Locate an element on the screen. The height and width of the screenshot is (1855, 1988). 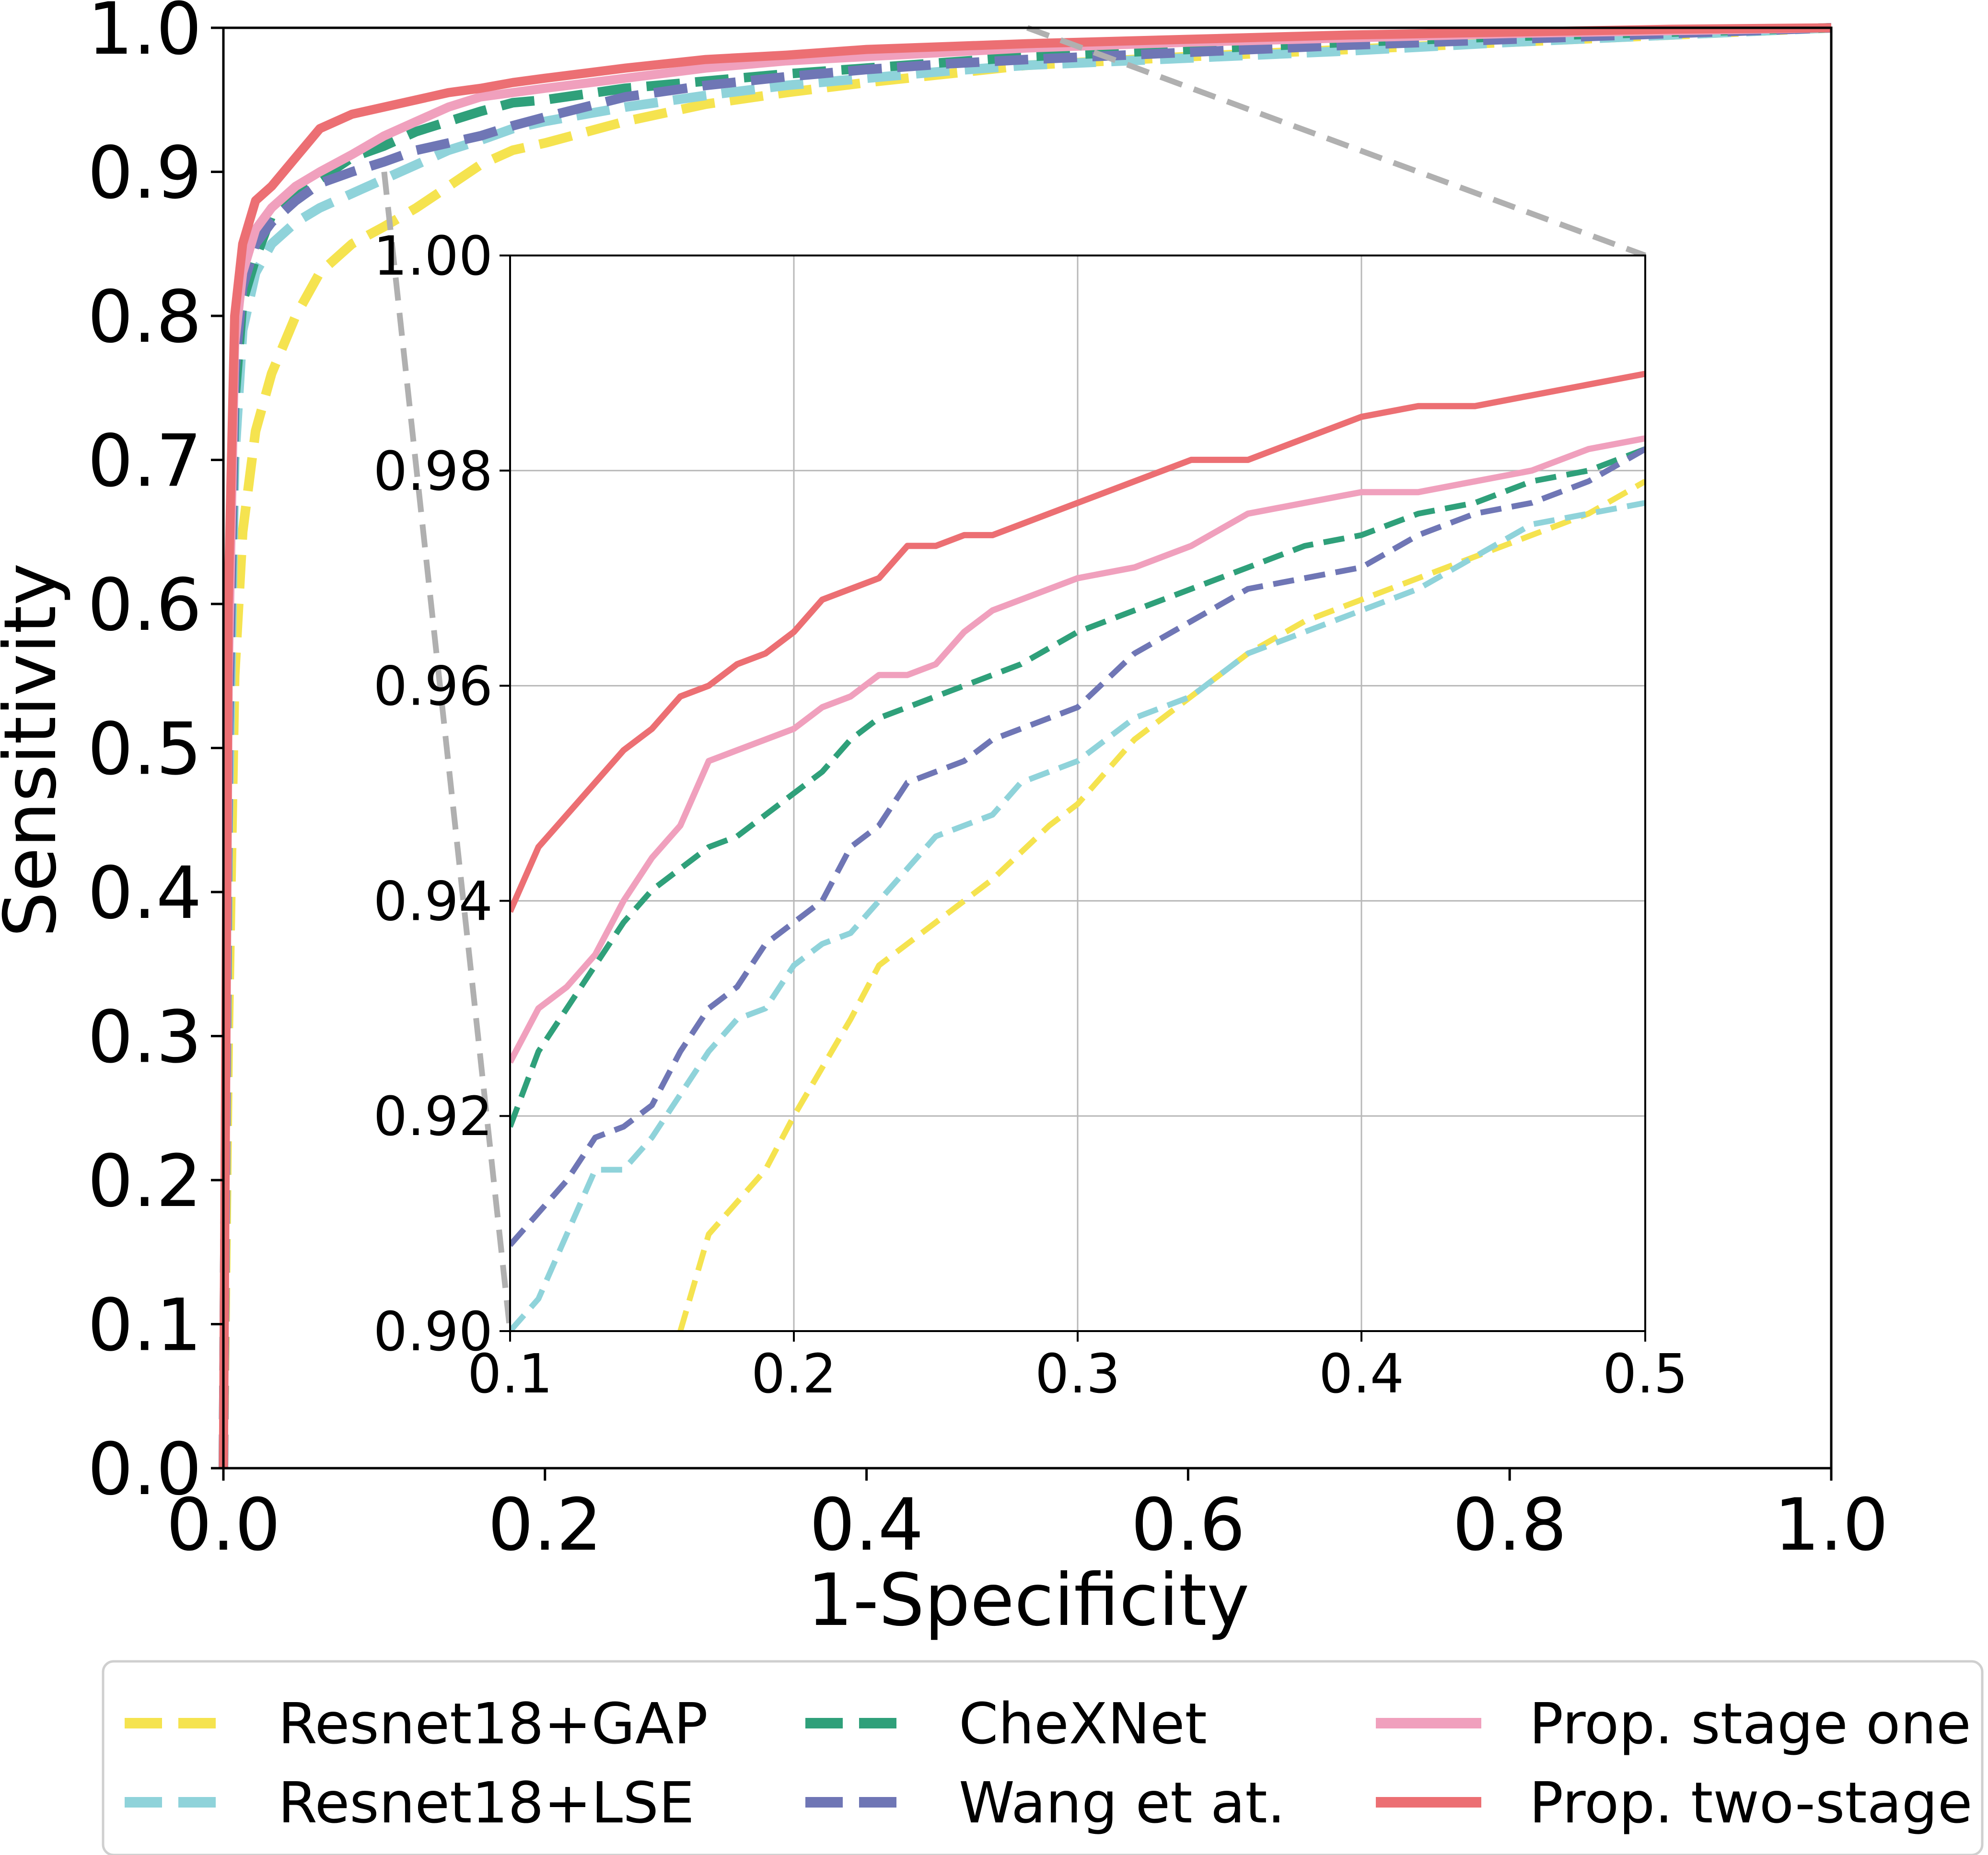
inset-x-tick-label: 0.1 is located at coordinates (510, 1374).